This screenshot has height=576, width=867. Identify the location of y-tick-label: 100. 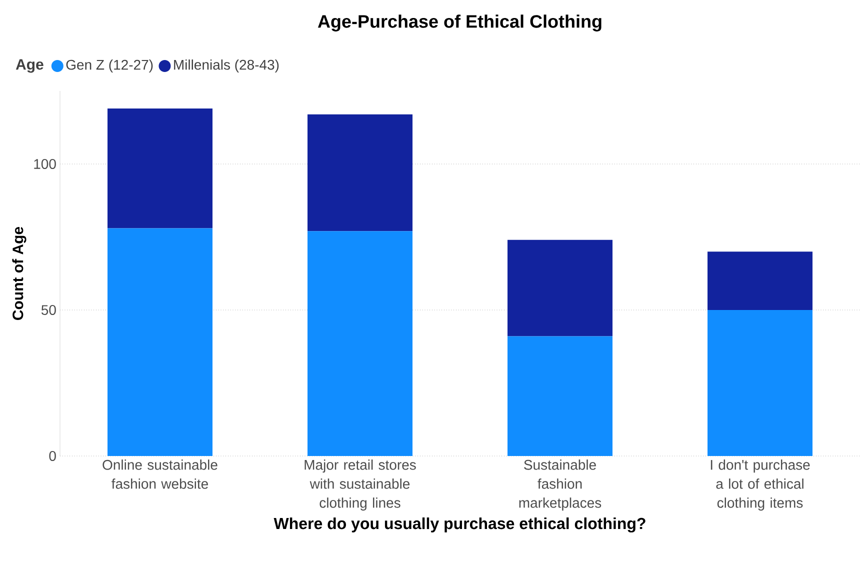
(45, 164).